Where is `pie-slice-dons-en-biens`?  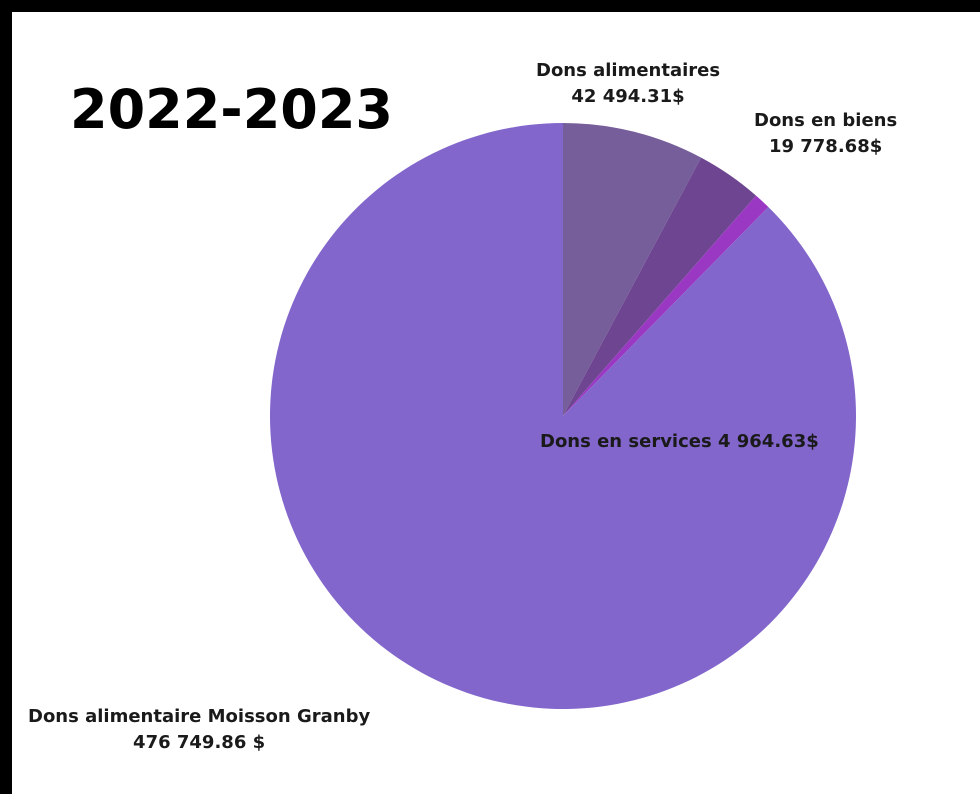 pie-slice-dons-en-biens is located at coordinates (660, 287).